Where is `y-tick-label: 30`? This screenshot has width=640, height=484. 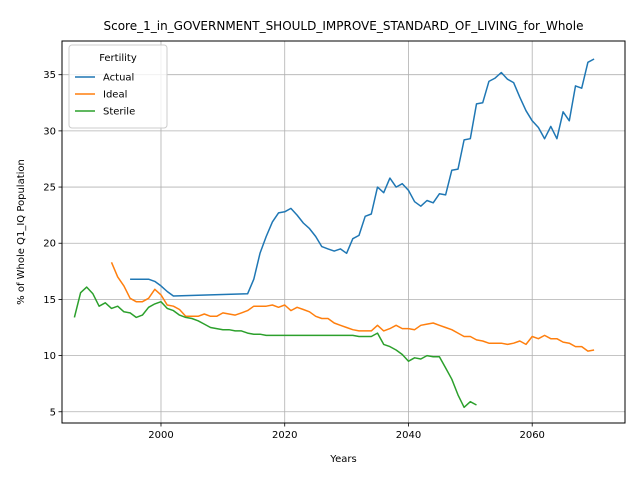
y-tick-label: 30 is located at coordinates (49, 131).